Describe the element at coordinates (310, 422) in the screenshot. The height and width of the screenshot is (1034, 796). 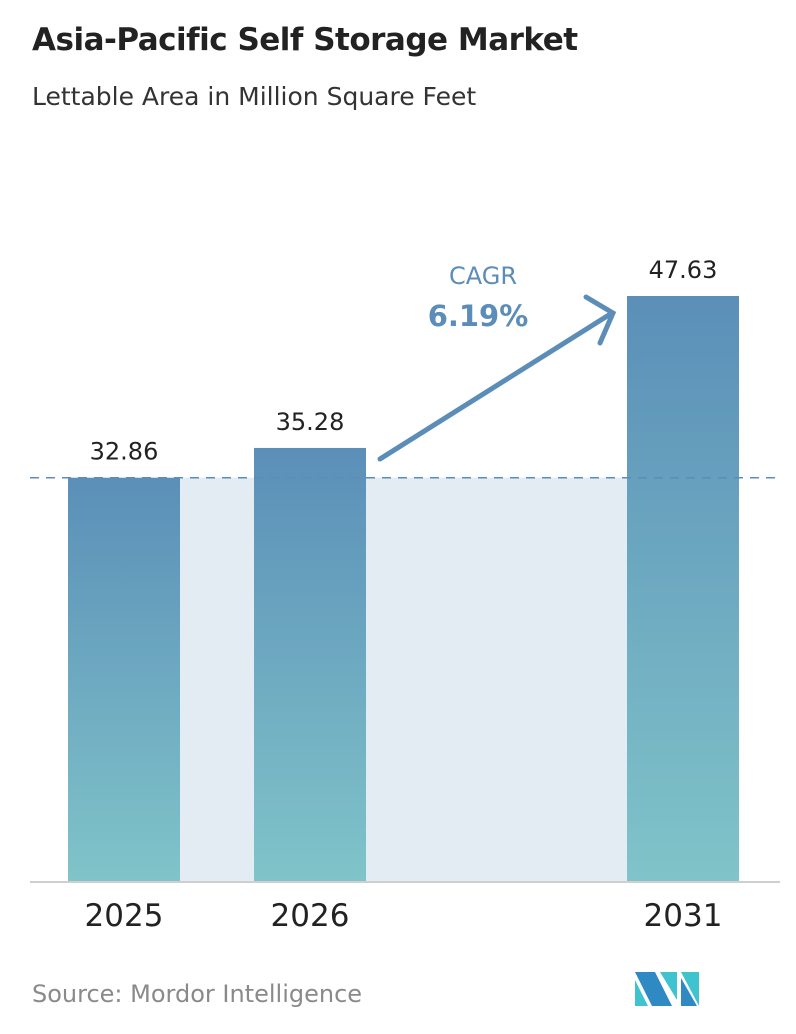
I see `value-label-2026: 35.28` at that location.